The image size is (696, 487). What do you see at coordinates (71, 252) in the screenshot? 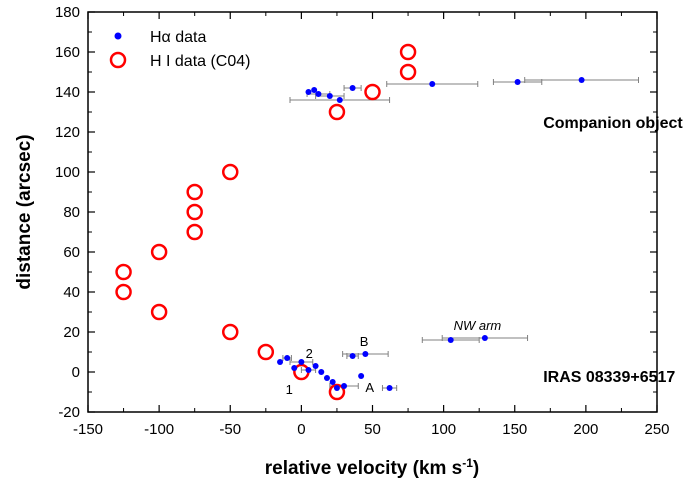
I see `y-tick-label: 60` at bounding box center [71, 252].